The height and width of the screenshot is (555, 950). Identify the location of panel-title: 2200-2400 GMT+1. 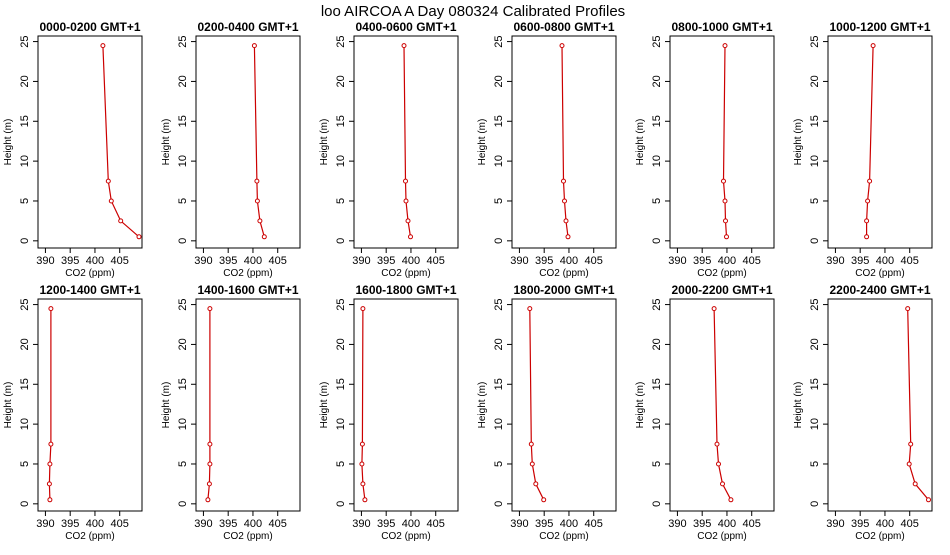
(879, 290).